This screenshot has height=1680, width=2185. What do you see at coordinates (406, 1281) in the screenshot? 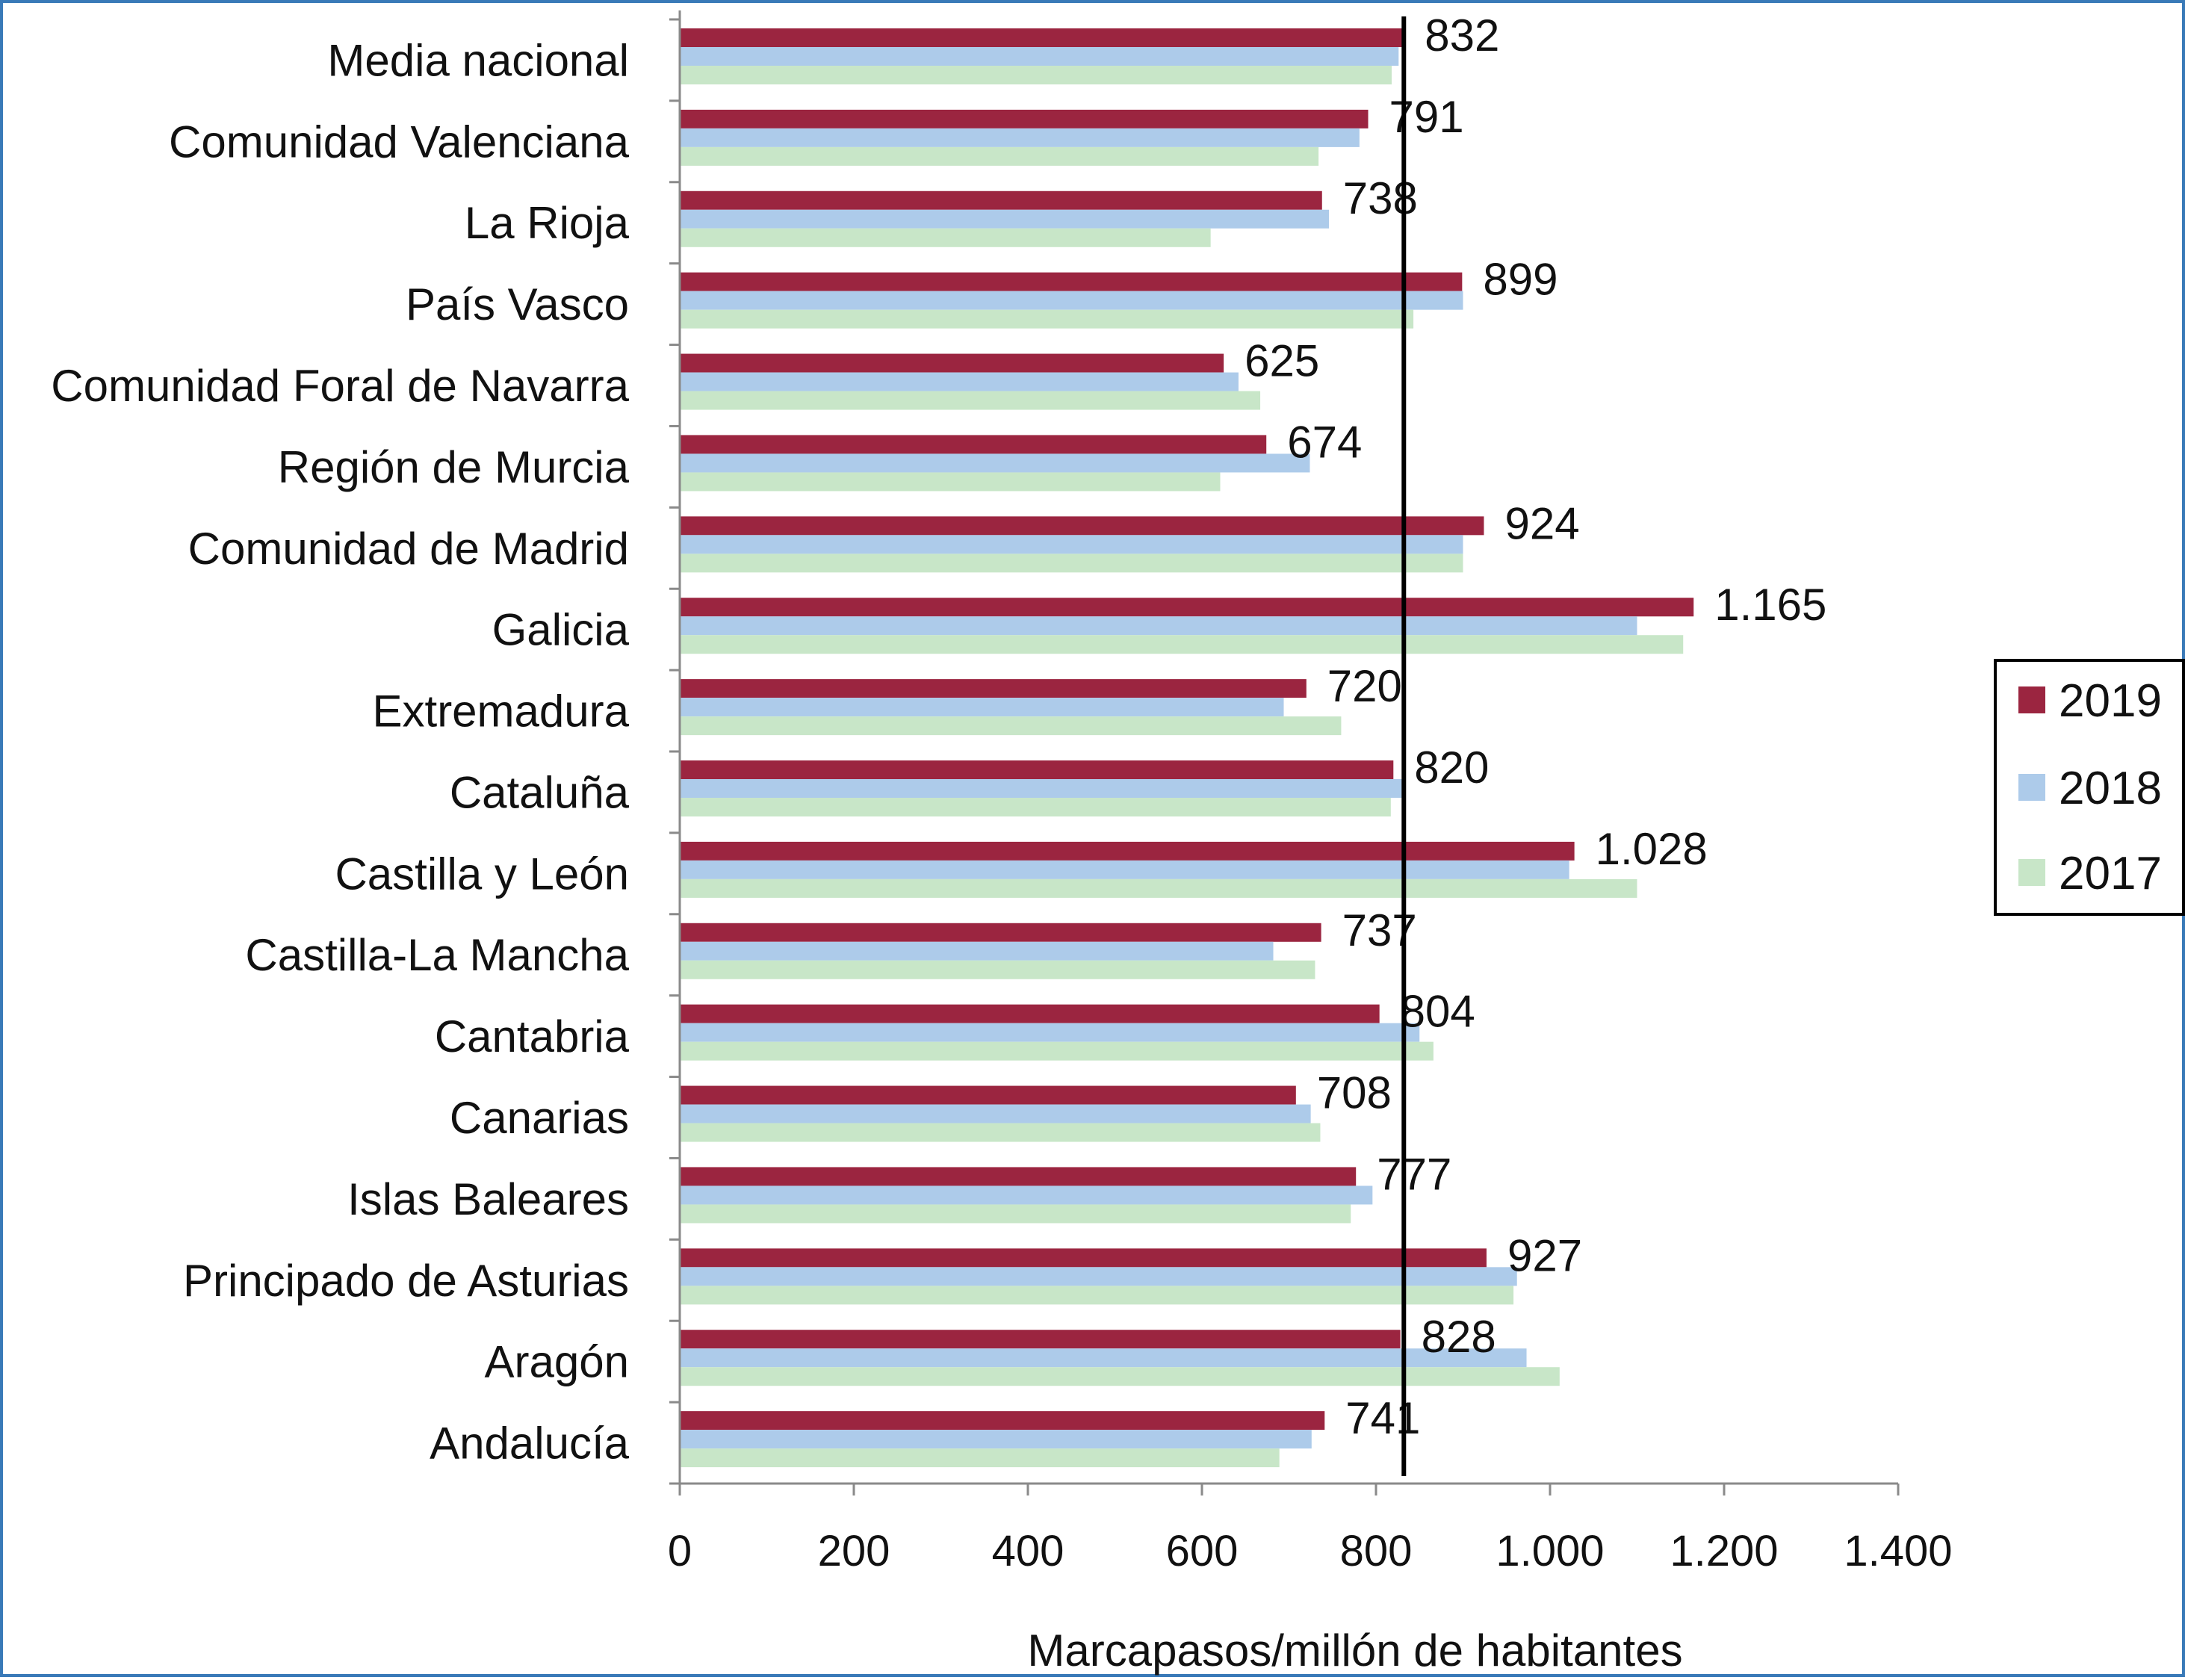
I see `category-label-principado-de-asturias: Principado de Asturias` at bounding box center [406, 1281].